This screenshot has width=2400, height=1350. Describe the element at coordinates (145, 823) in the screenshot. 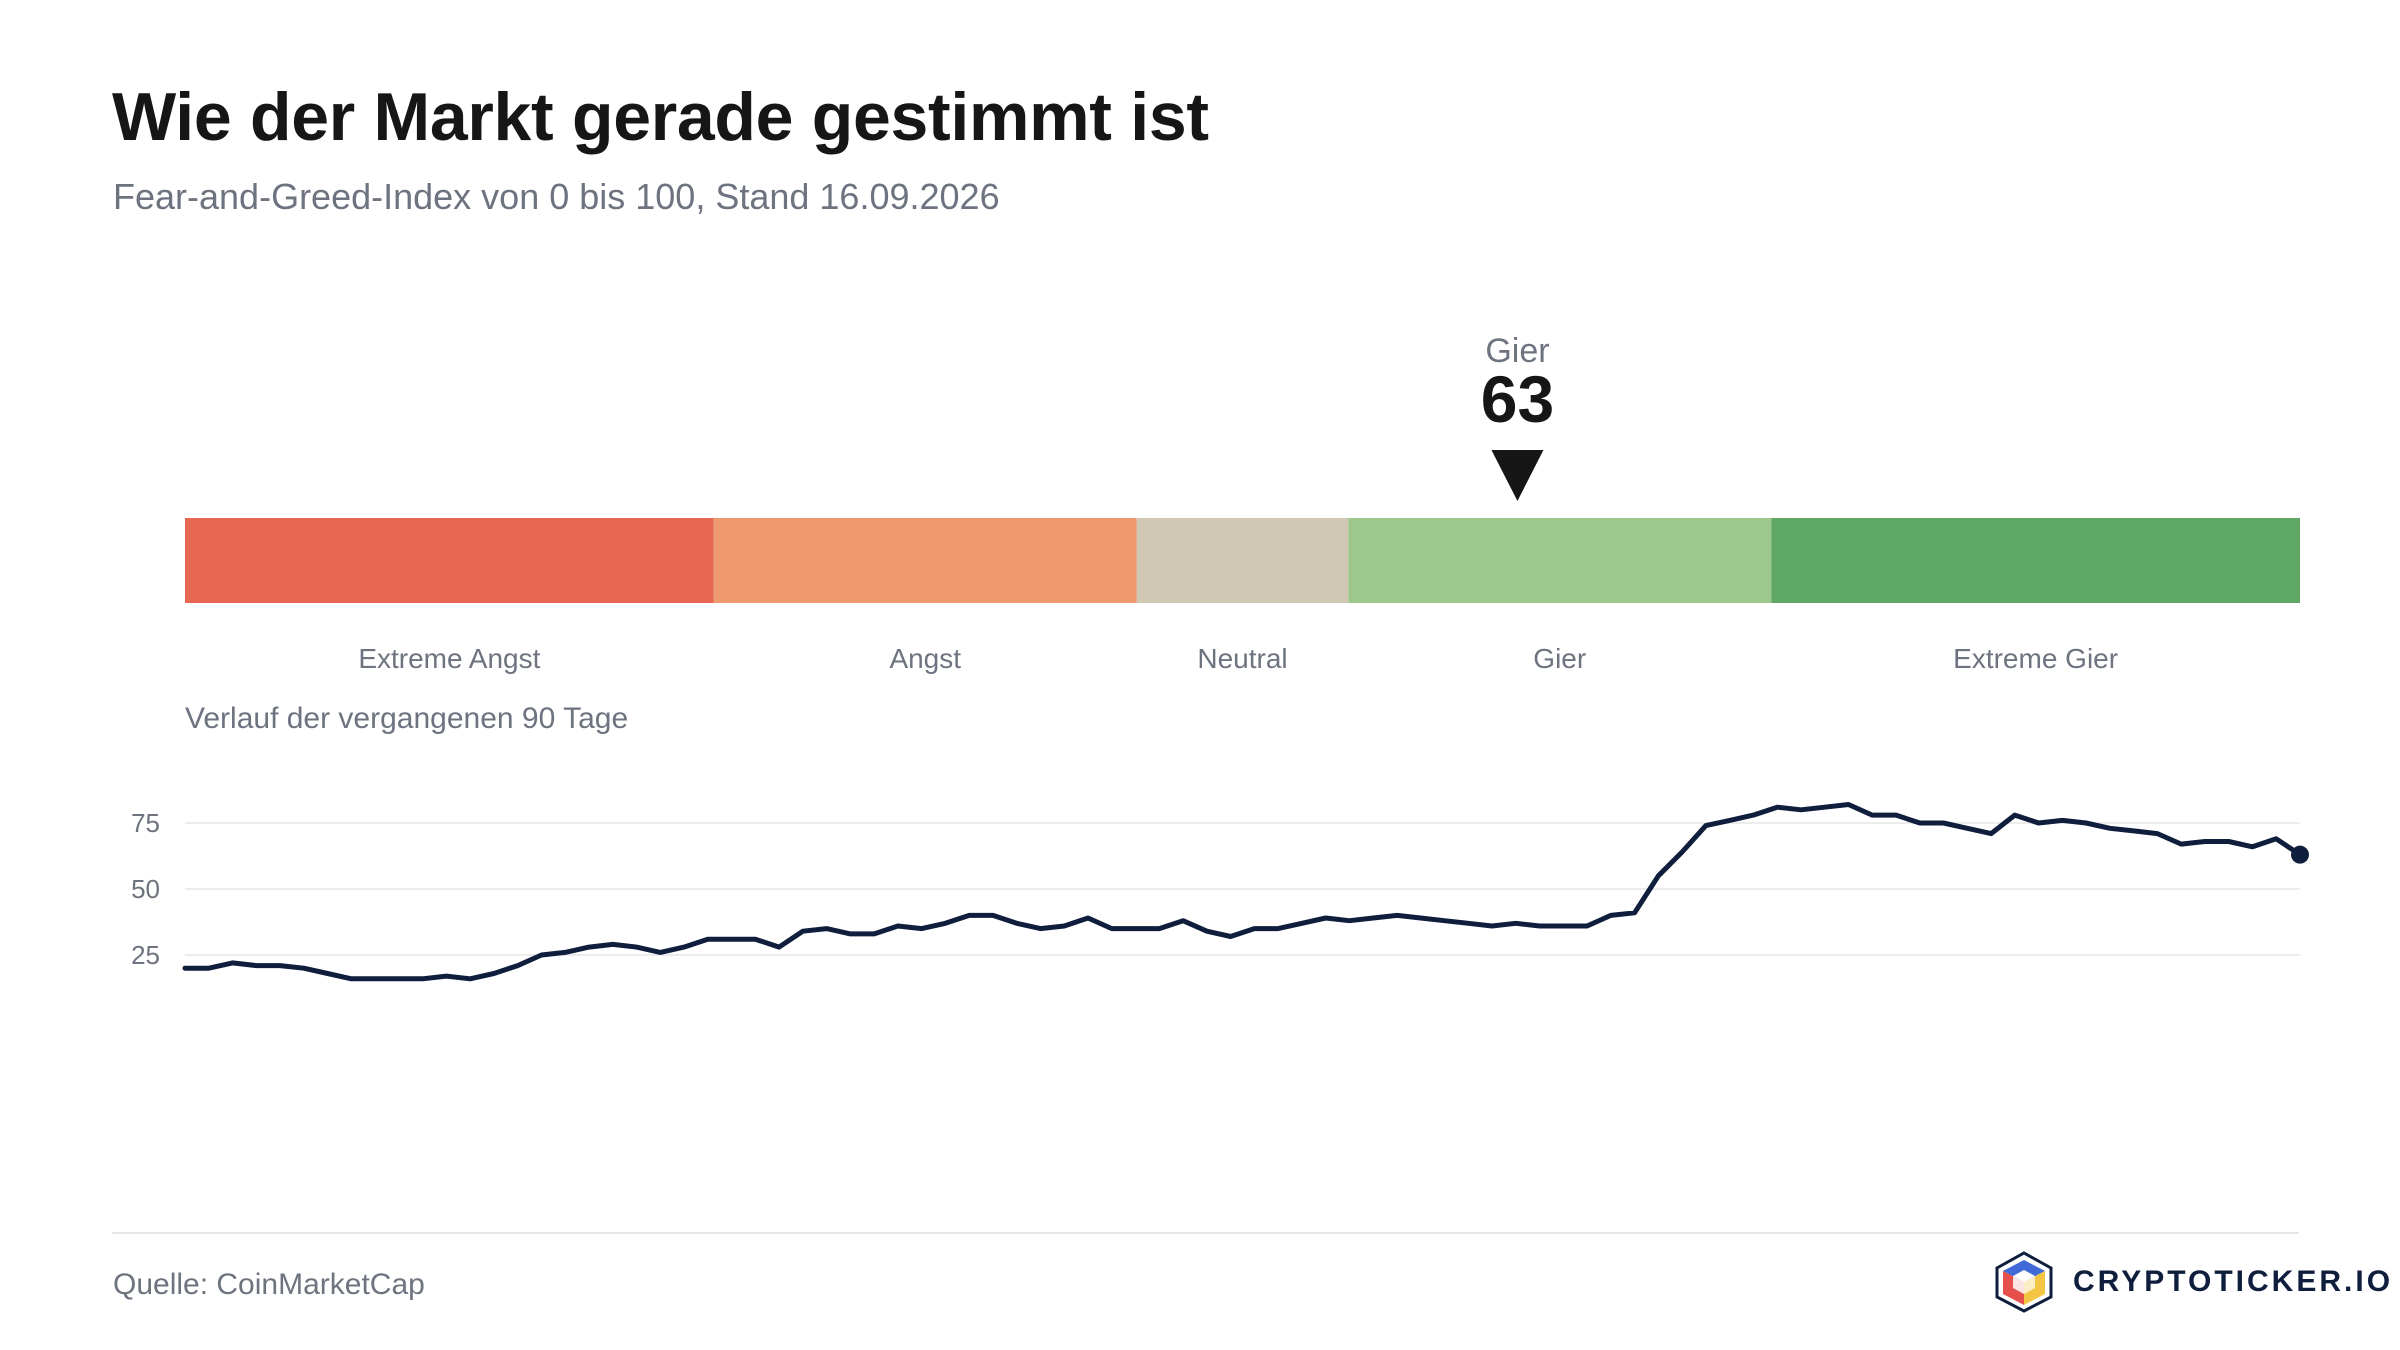

I see `y-tick-label: 75` at that location.